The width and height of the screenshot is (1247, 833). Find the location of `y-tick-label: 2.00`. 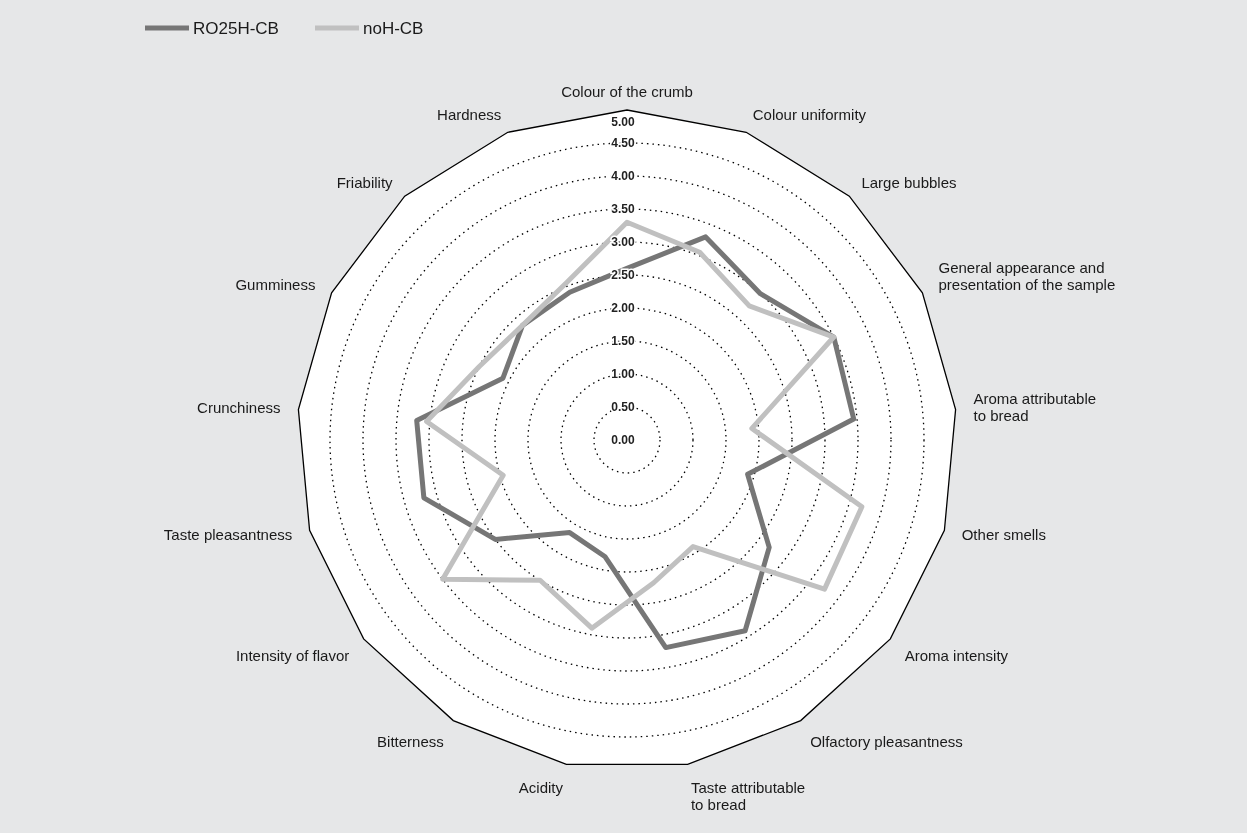

y-tick-label: 2.00 is located at coordinates (623, 308).